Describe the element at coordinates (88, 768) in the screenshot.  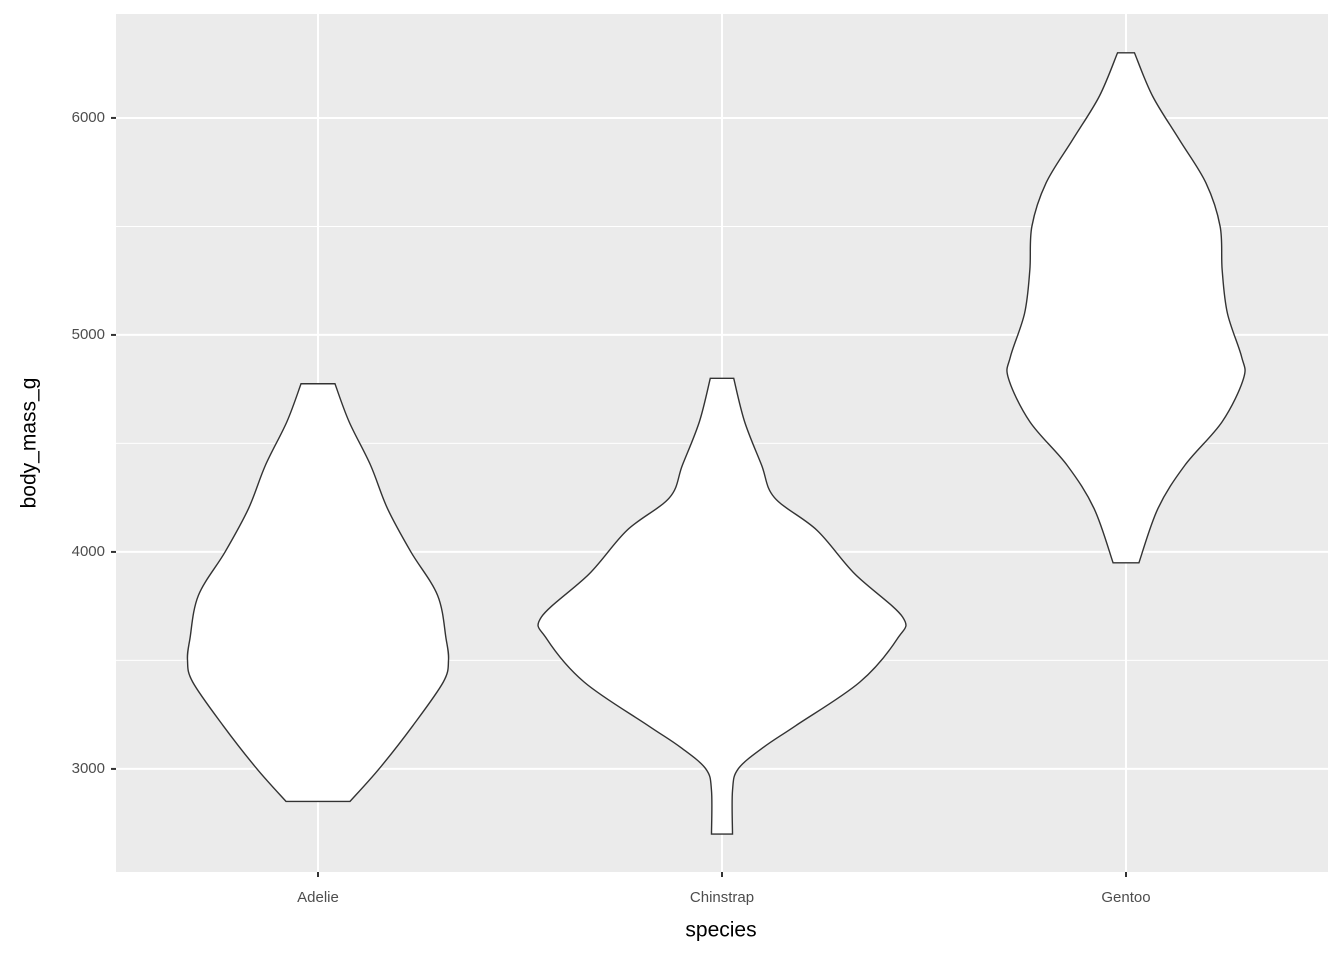
I see `y-tick-label: 3000` at that location.